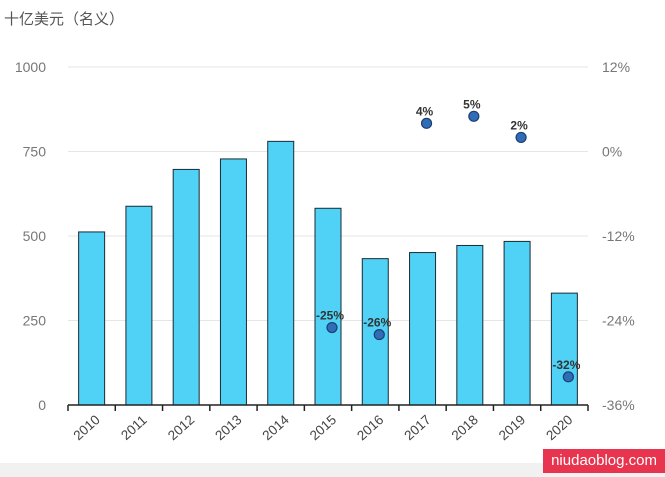 The height and width of the screenshot is (477, 665). I want to click on x-axis-tick-label: 2011, so click(134, 427).